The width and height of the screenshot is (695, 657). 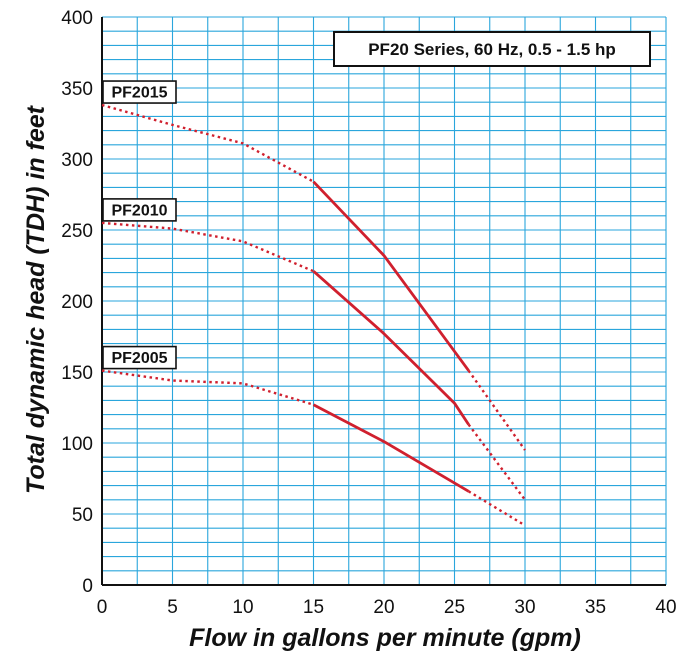 What do you see at coordinates (383, 607) in the screenshot?
I see `x-tick-label: 20` at bounding box center [383, 607].